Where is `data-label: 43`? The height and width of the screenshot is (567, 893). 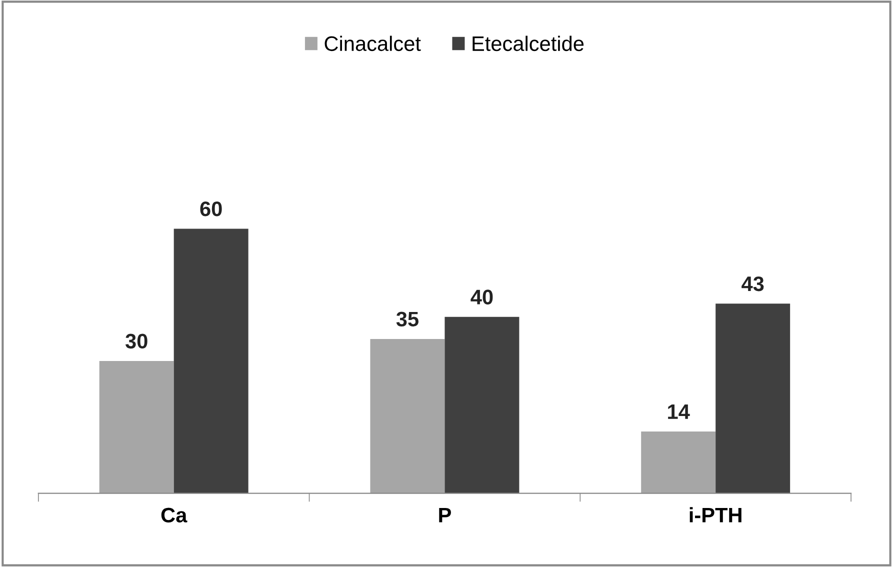 data-label: 43 is located at coordinates (753, 284).